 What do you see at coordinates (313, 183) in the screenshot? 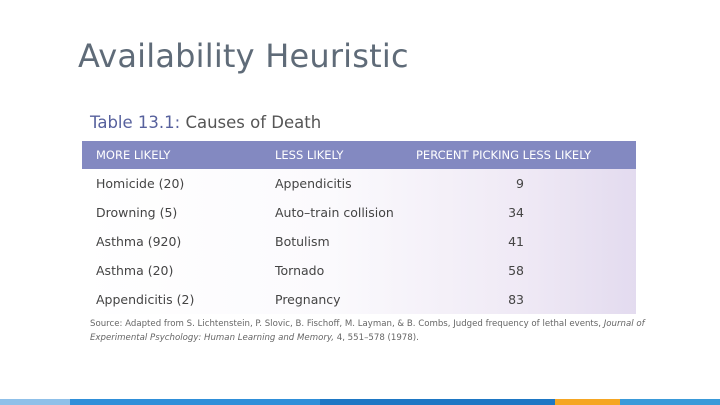
I see `cell-less-likely: Appendicitis` at bounding box center [313, 183].